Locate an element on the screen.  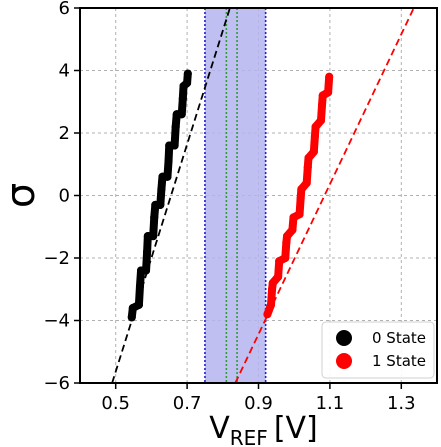
y-tick-label: −6 is located at coordinates (56, 383).